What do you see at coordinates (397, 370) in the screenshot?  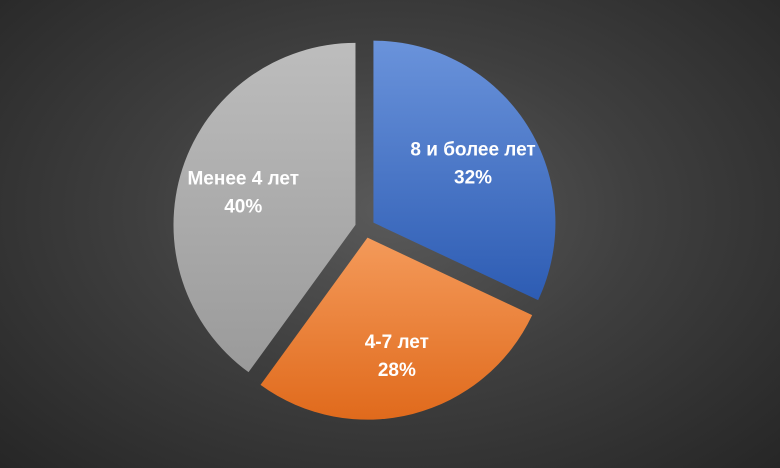 I see `slice-percent-2: 28%` at bounding box center [397, 370].